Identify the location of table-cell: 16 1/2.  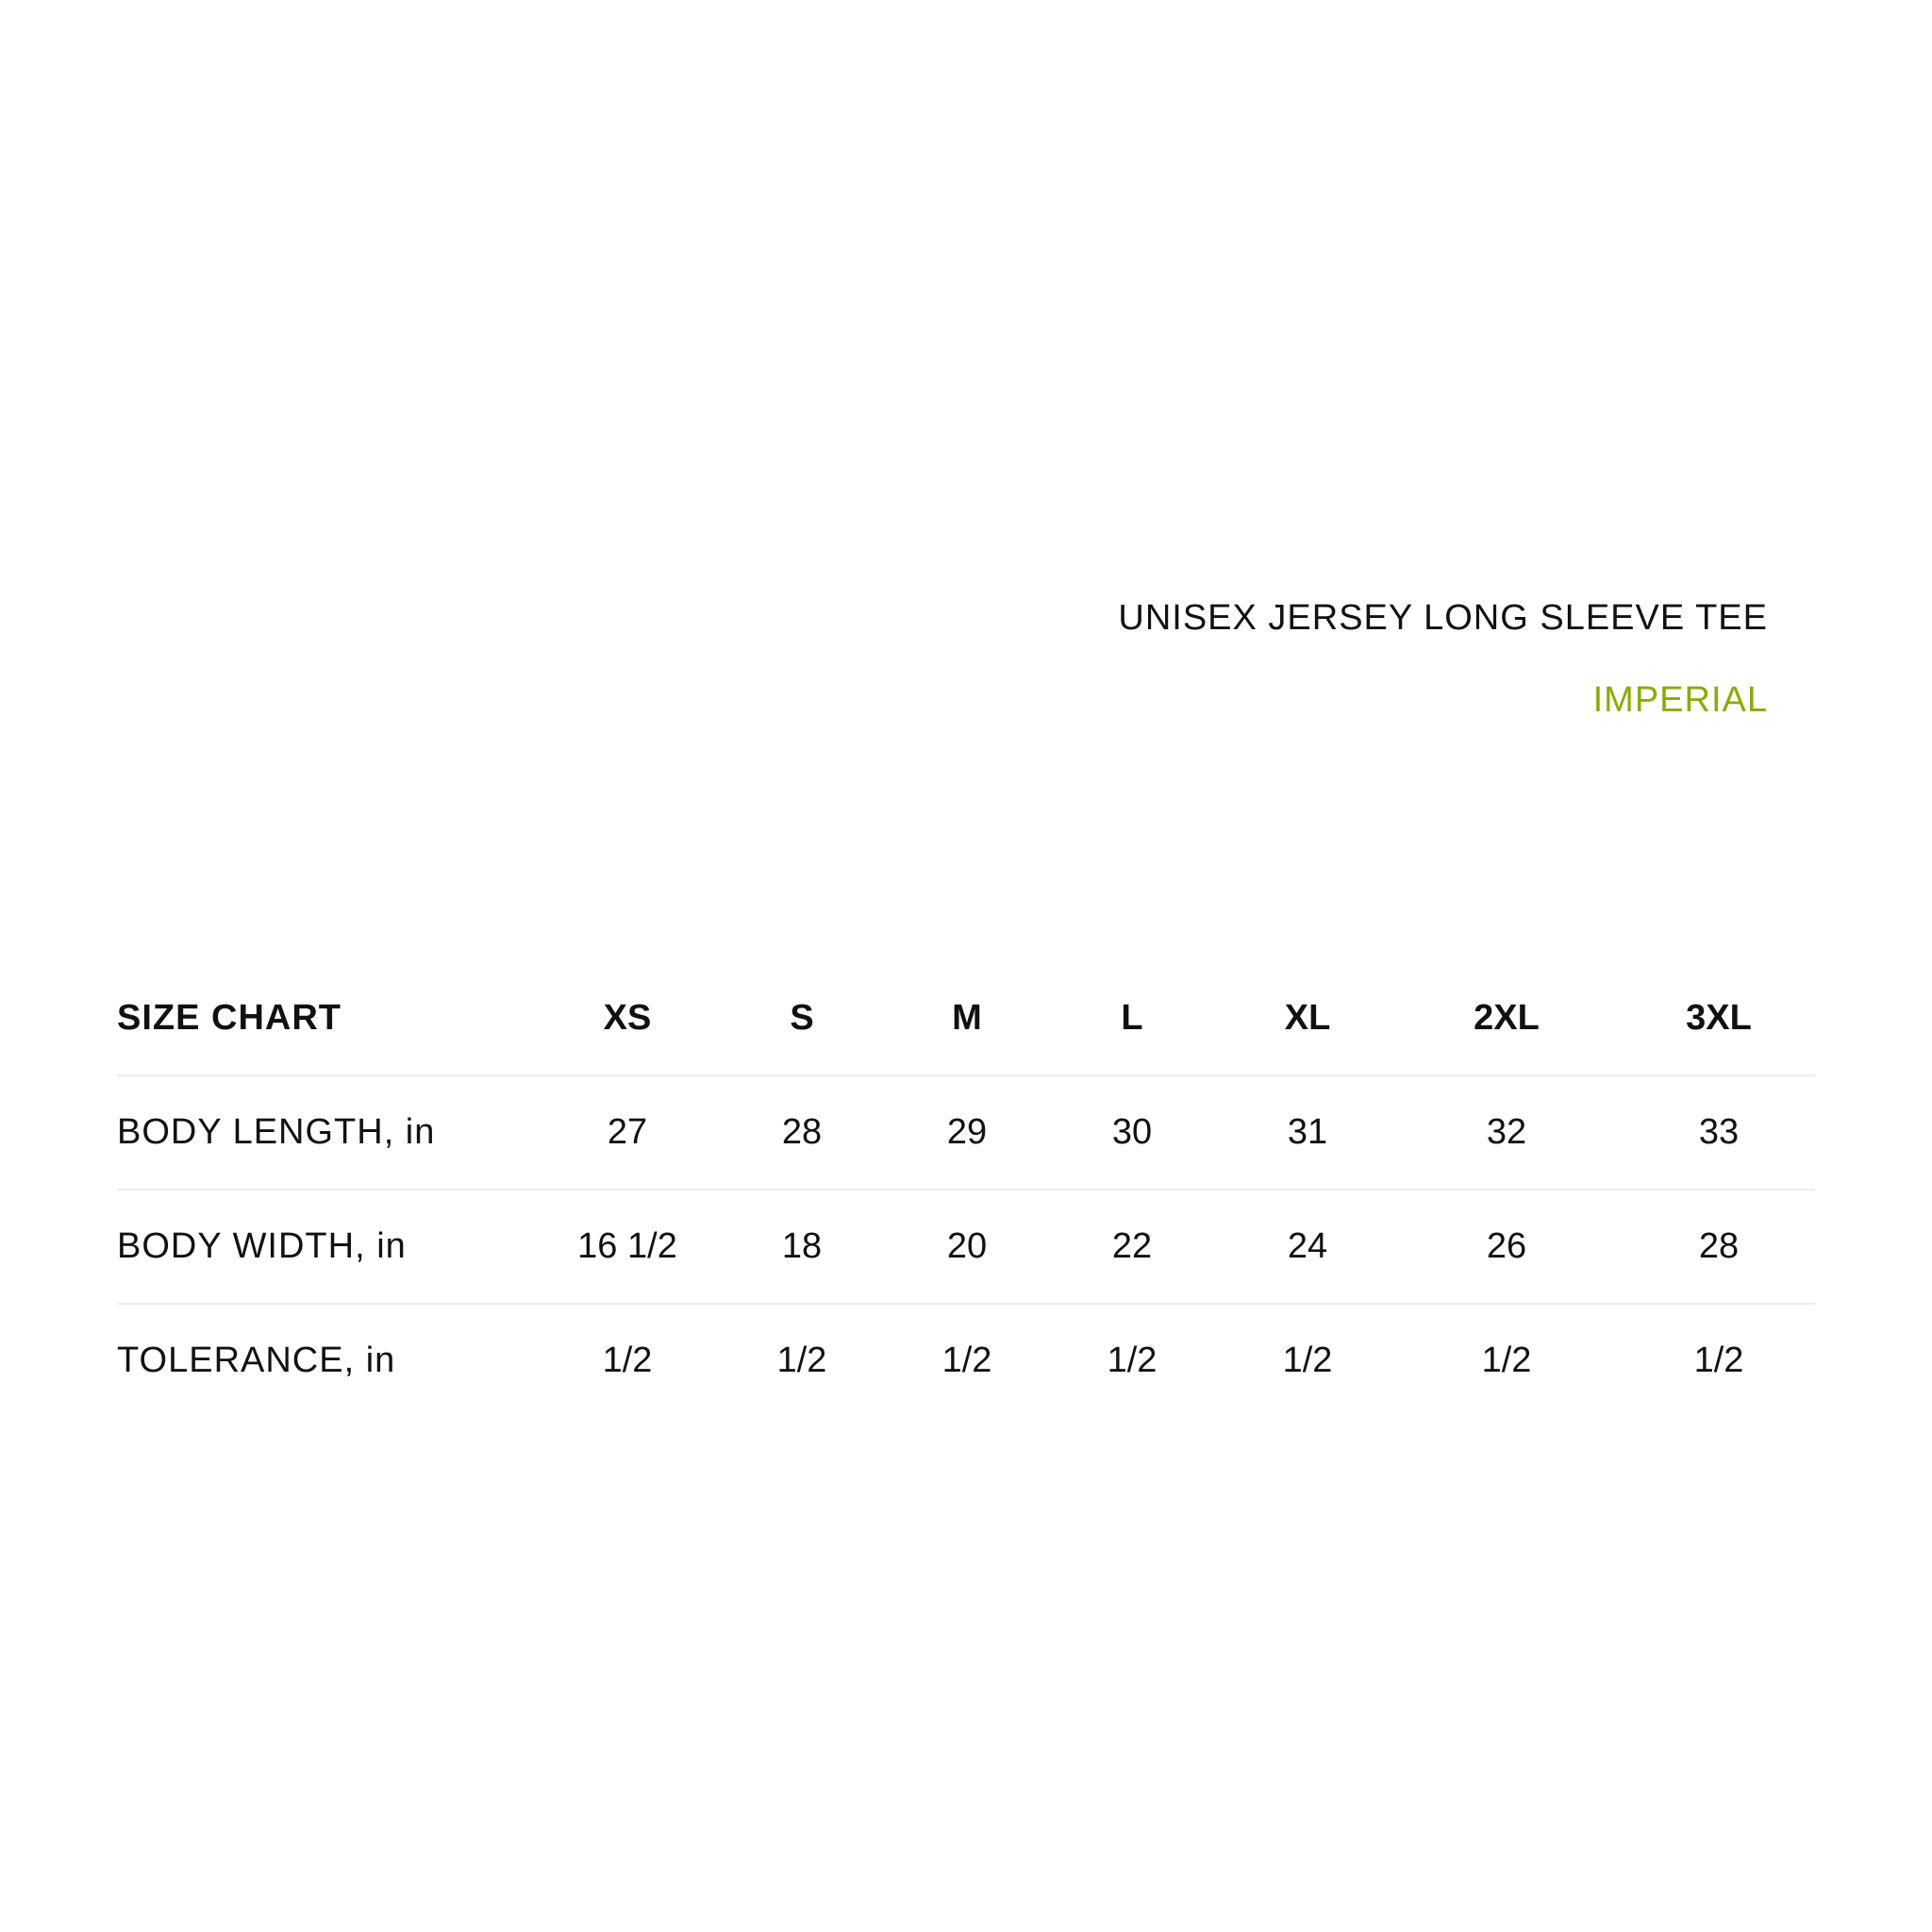
(627, 1246).